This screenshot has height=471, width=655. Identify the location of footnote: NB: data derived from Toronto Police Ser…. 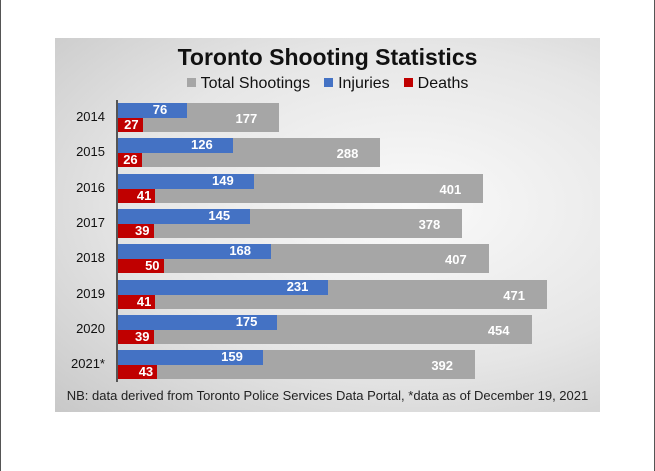
(327, 395).